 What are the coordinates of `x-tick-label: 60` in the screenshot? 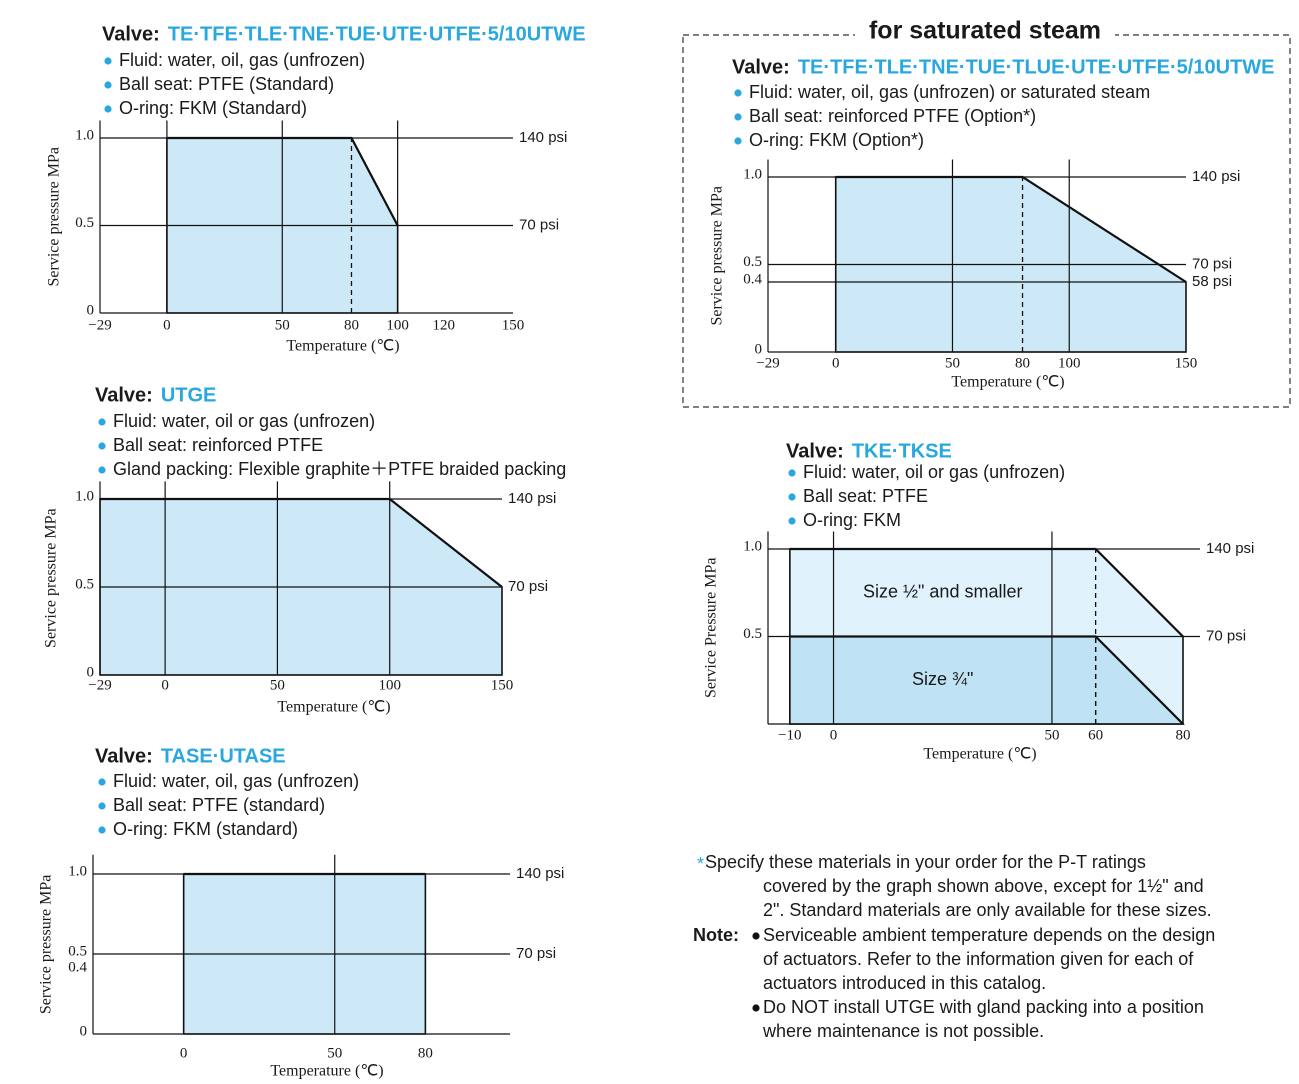 It's located at (1095, 735).